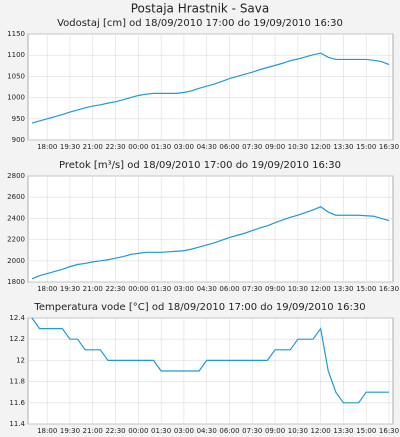  Describe the element at coordinates (20, 360) in the screenshot. I see `y-tick-label: 12` at that location.